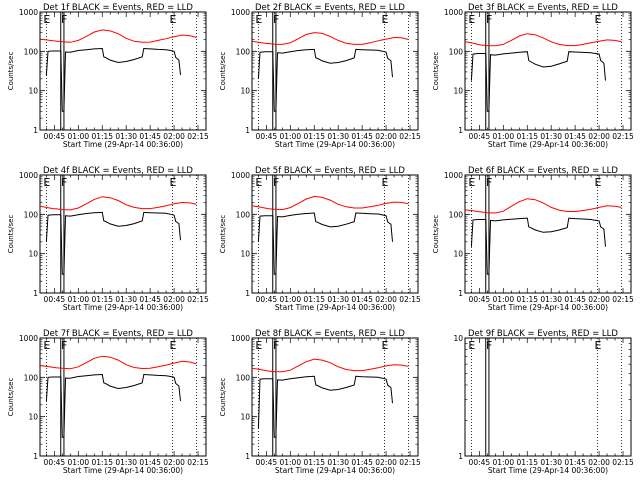 The image size is (640, 480). Describe the element at coordinates (118, 334) in the screenshot. I see `panel-title: Det 7f BLACK = Events, RED = LLD` at that location.